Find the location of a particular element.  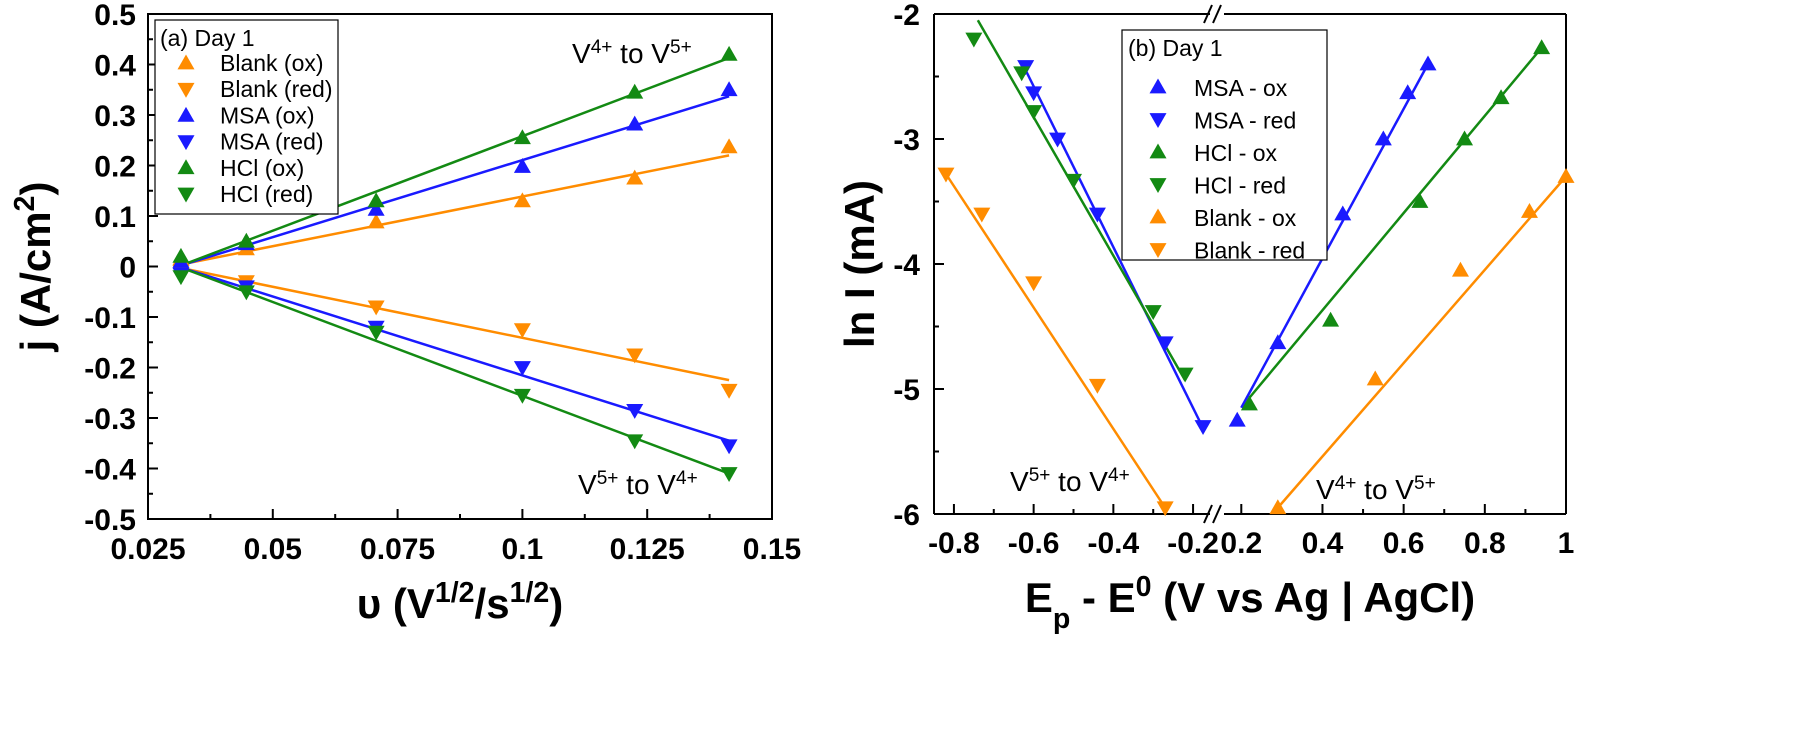

x-axis-title-part: 1/2 is located at coordinates (530, 593).